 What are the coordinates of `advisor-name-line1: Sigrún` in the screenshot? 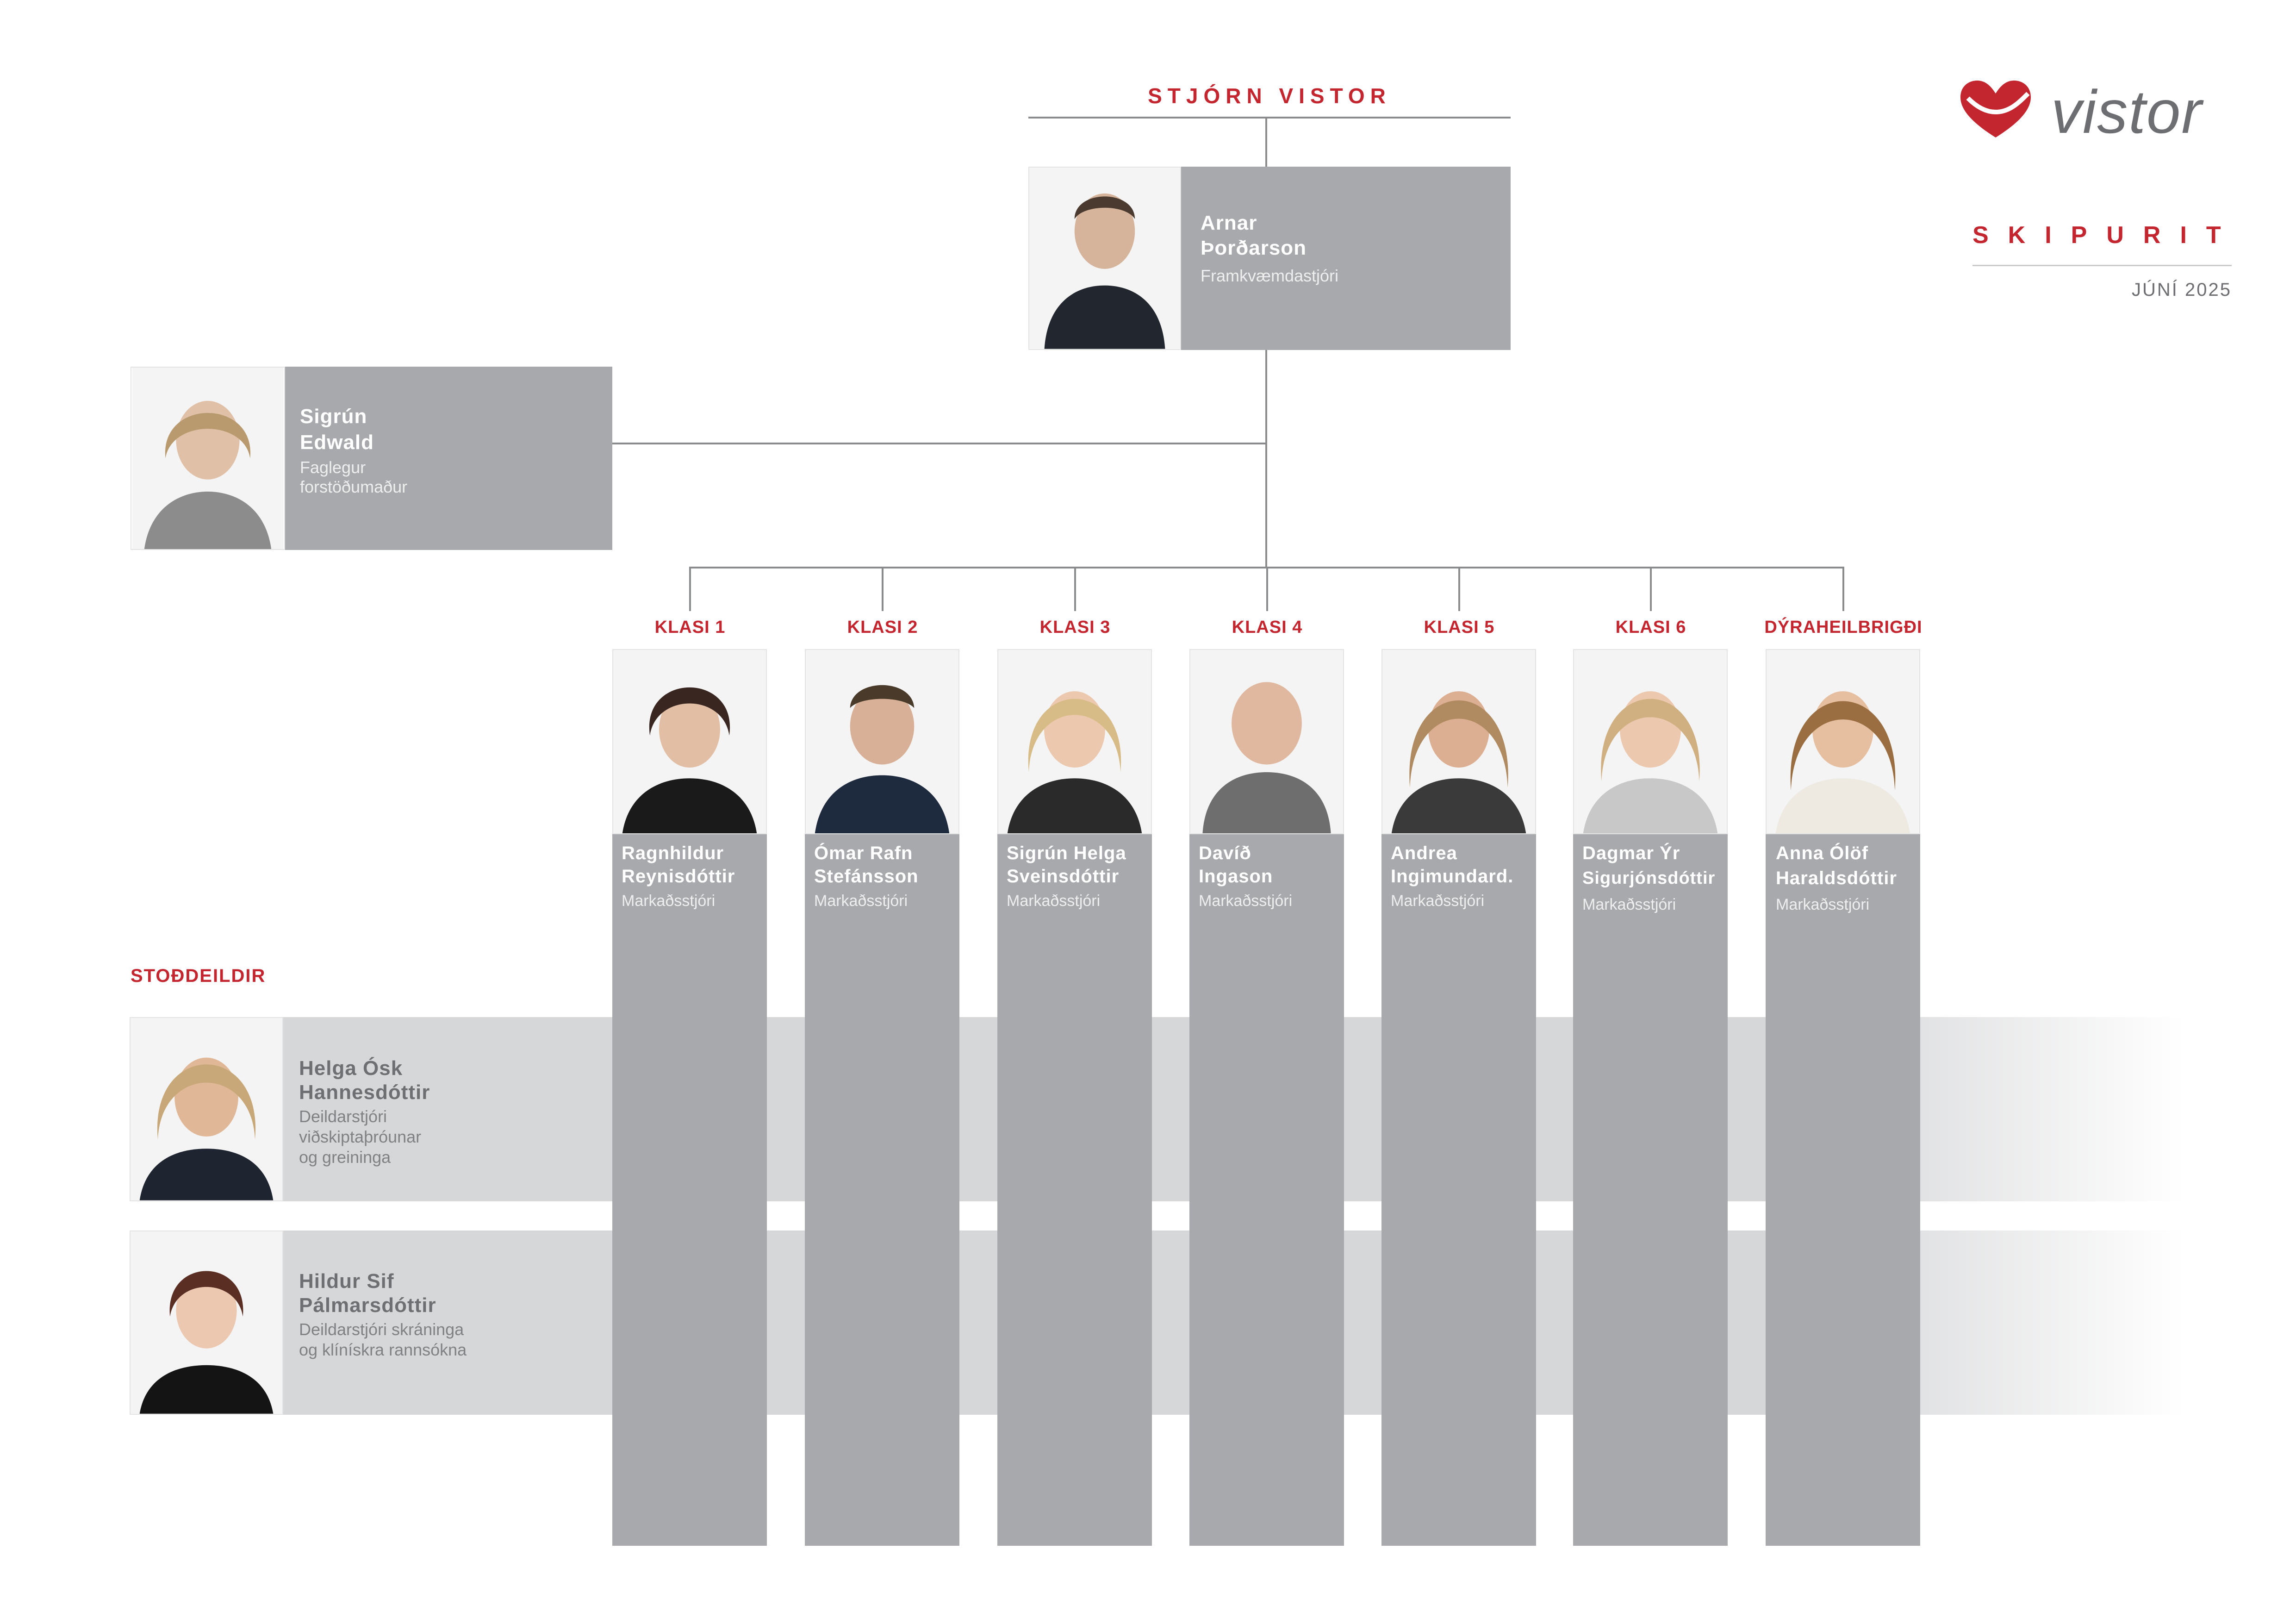 It's located at (333, 416).